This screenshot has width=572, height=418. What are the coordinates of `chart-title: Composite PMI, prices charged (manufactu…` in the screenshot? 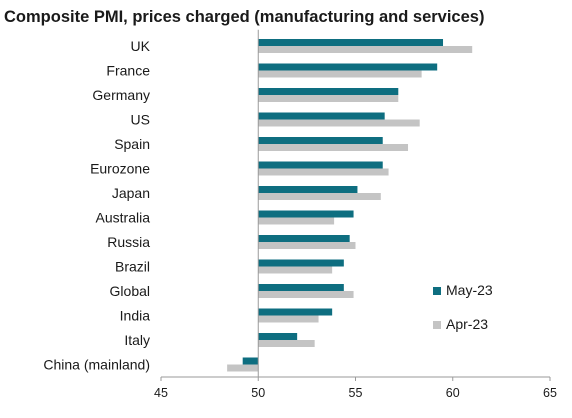 It's located at (244, 17).